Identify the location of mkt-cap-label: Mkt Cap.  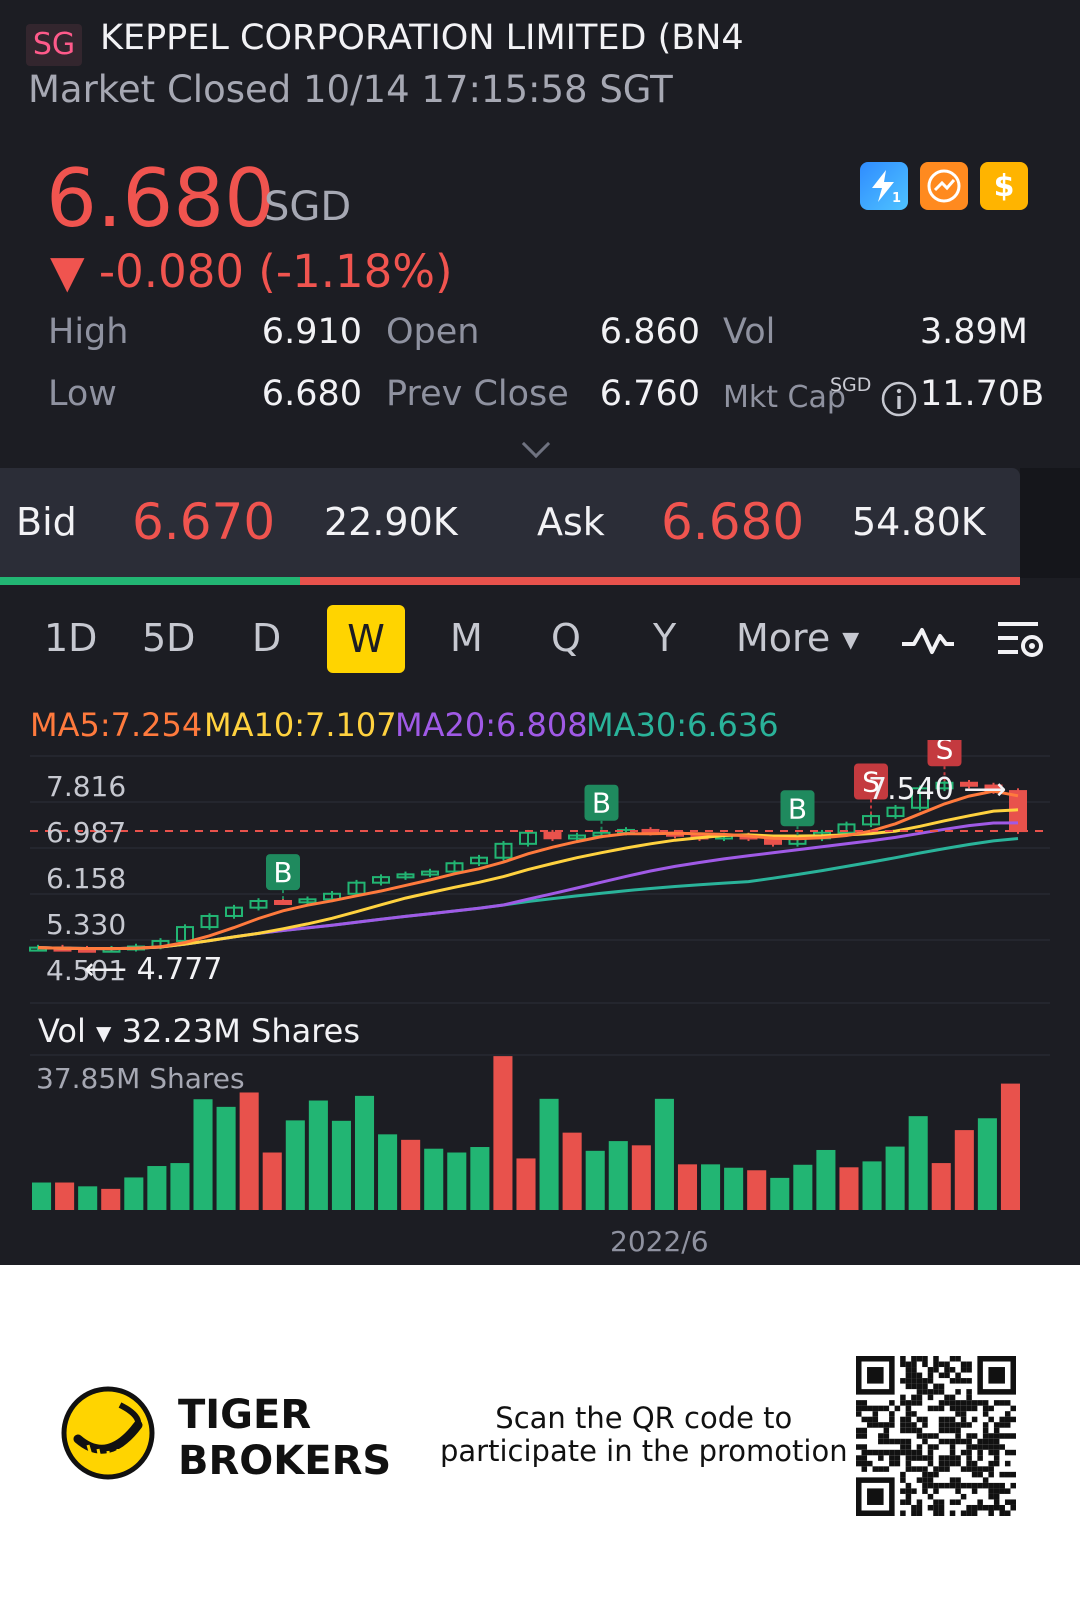
(784, 397).